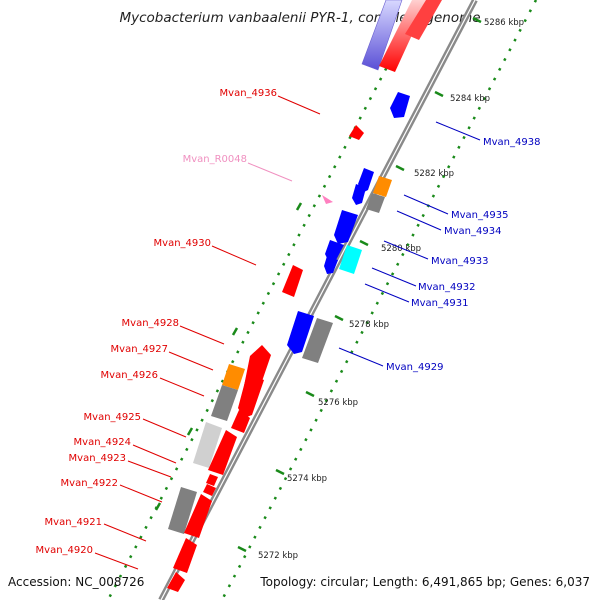 Image resolution: width=600 pixels, height=600 pixels. Describe the element at coordinates (64, 550) in the screenshot. I see `gene-label: Mvan_4920` at that location.